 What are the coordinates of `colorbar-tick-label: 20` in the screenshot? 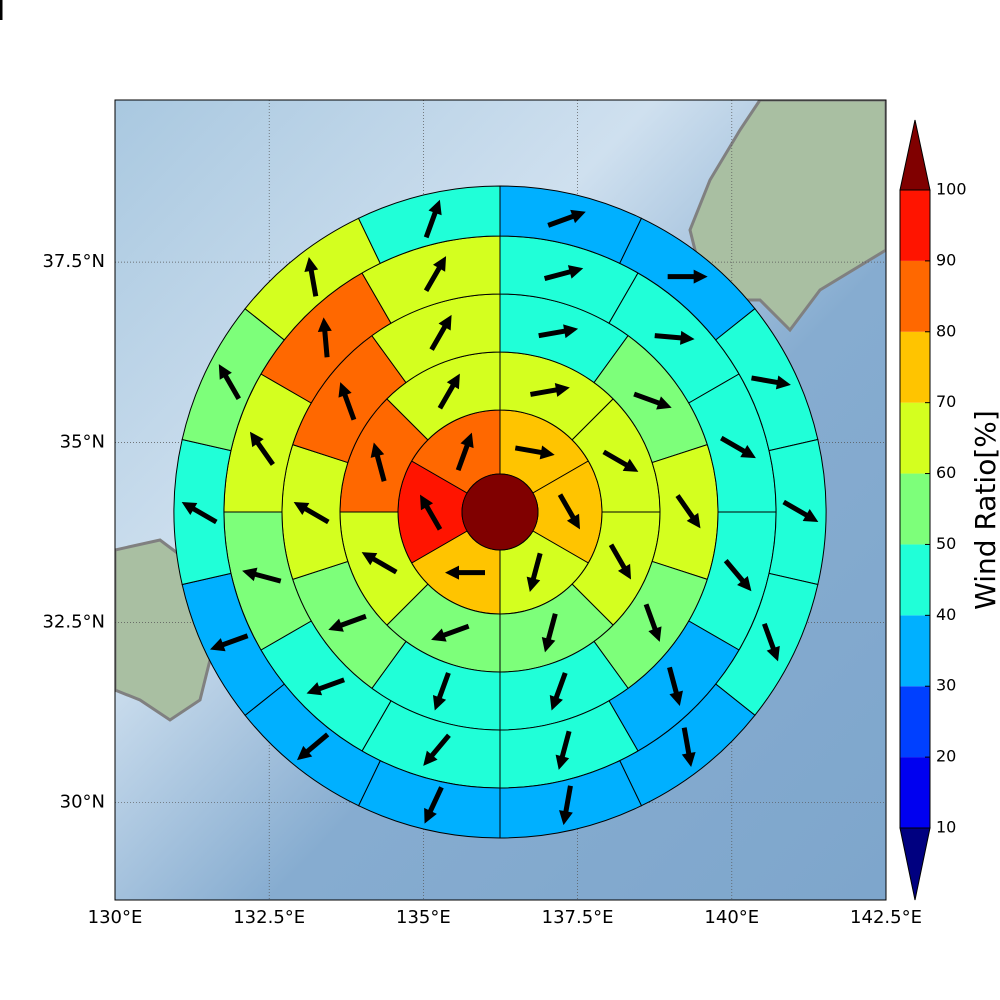 It's located at (946, 756).